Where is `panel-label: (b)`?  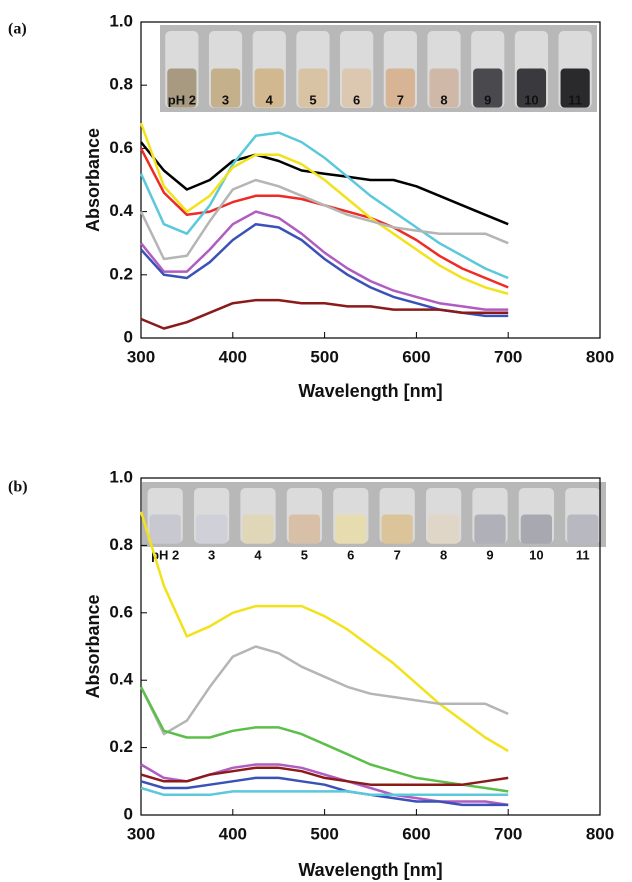
panel-label: (b) is located at coordinates (18, 487).